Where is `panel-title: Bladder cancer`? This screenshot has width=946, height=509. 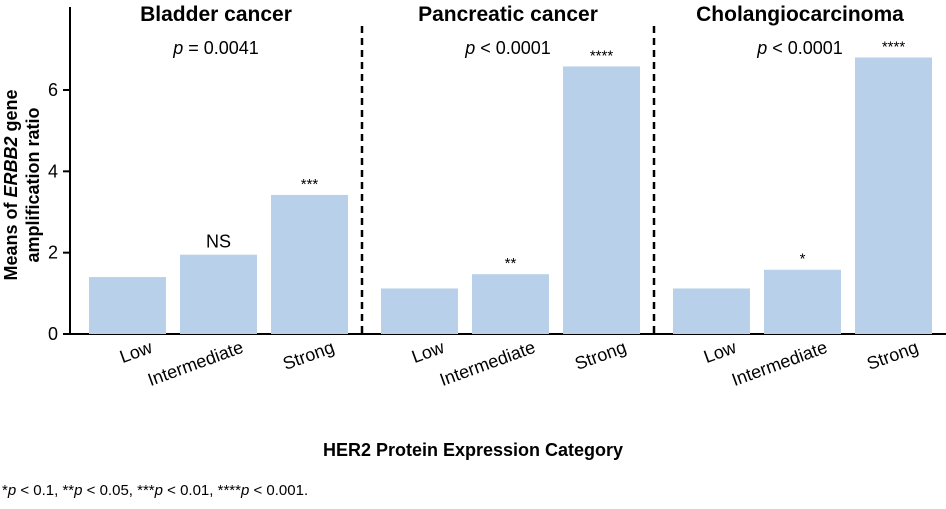
panel-title: Bladder cancer is located at coordinates (216, 14).